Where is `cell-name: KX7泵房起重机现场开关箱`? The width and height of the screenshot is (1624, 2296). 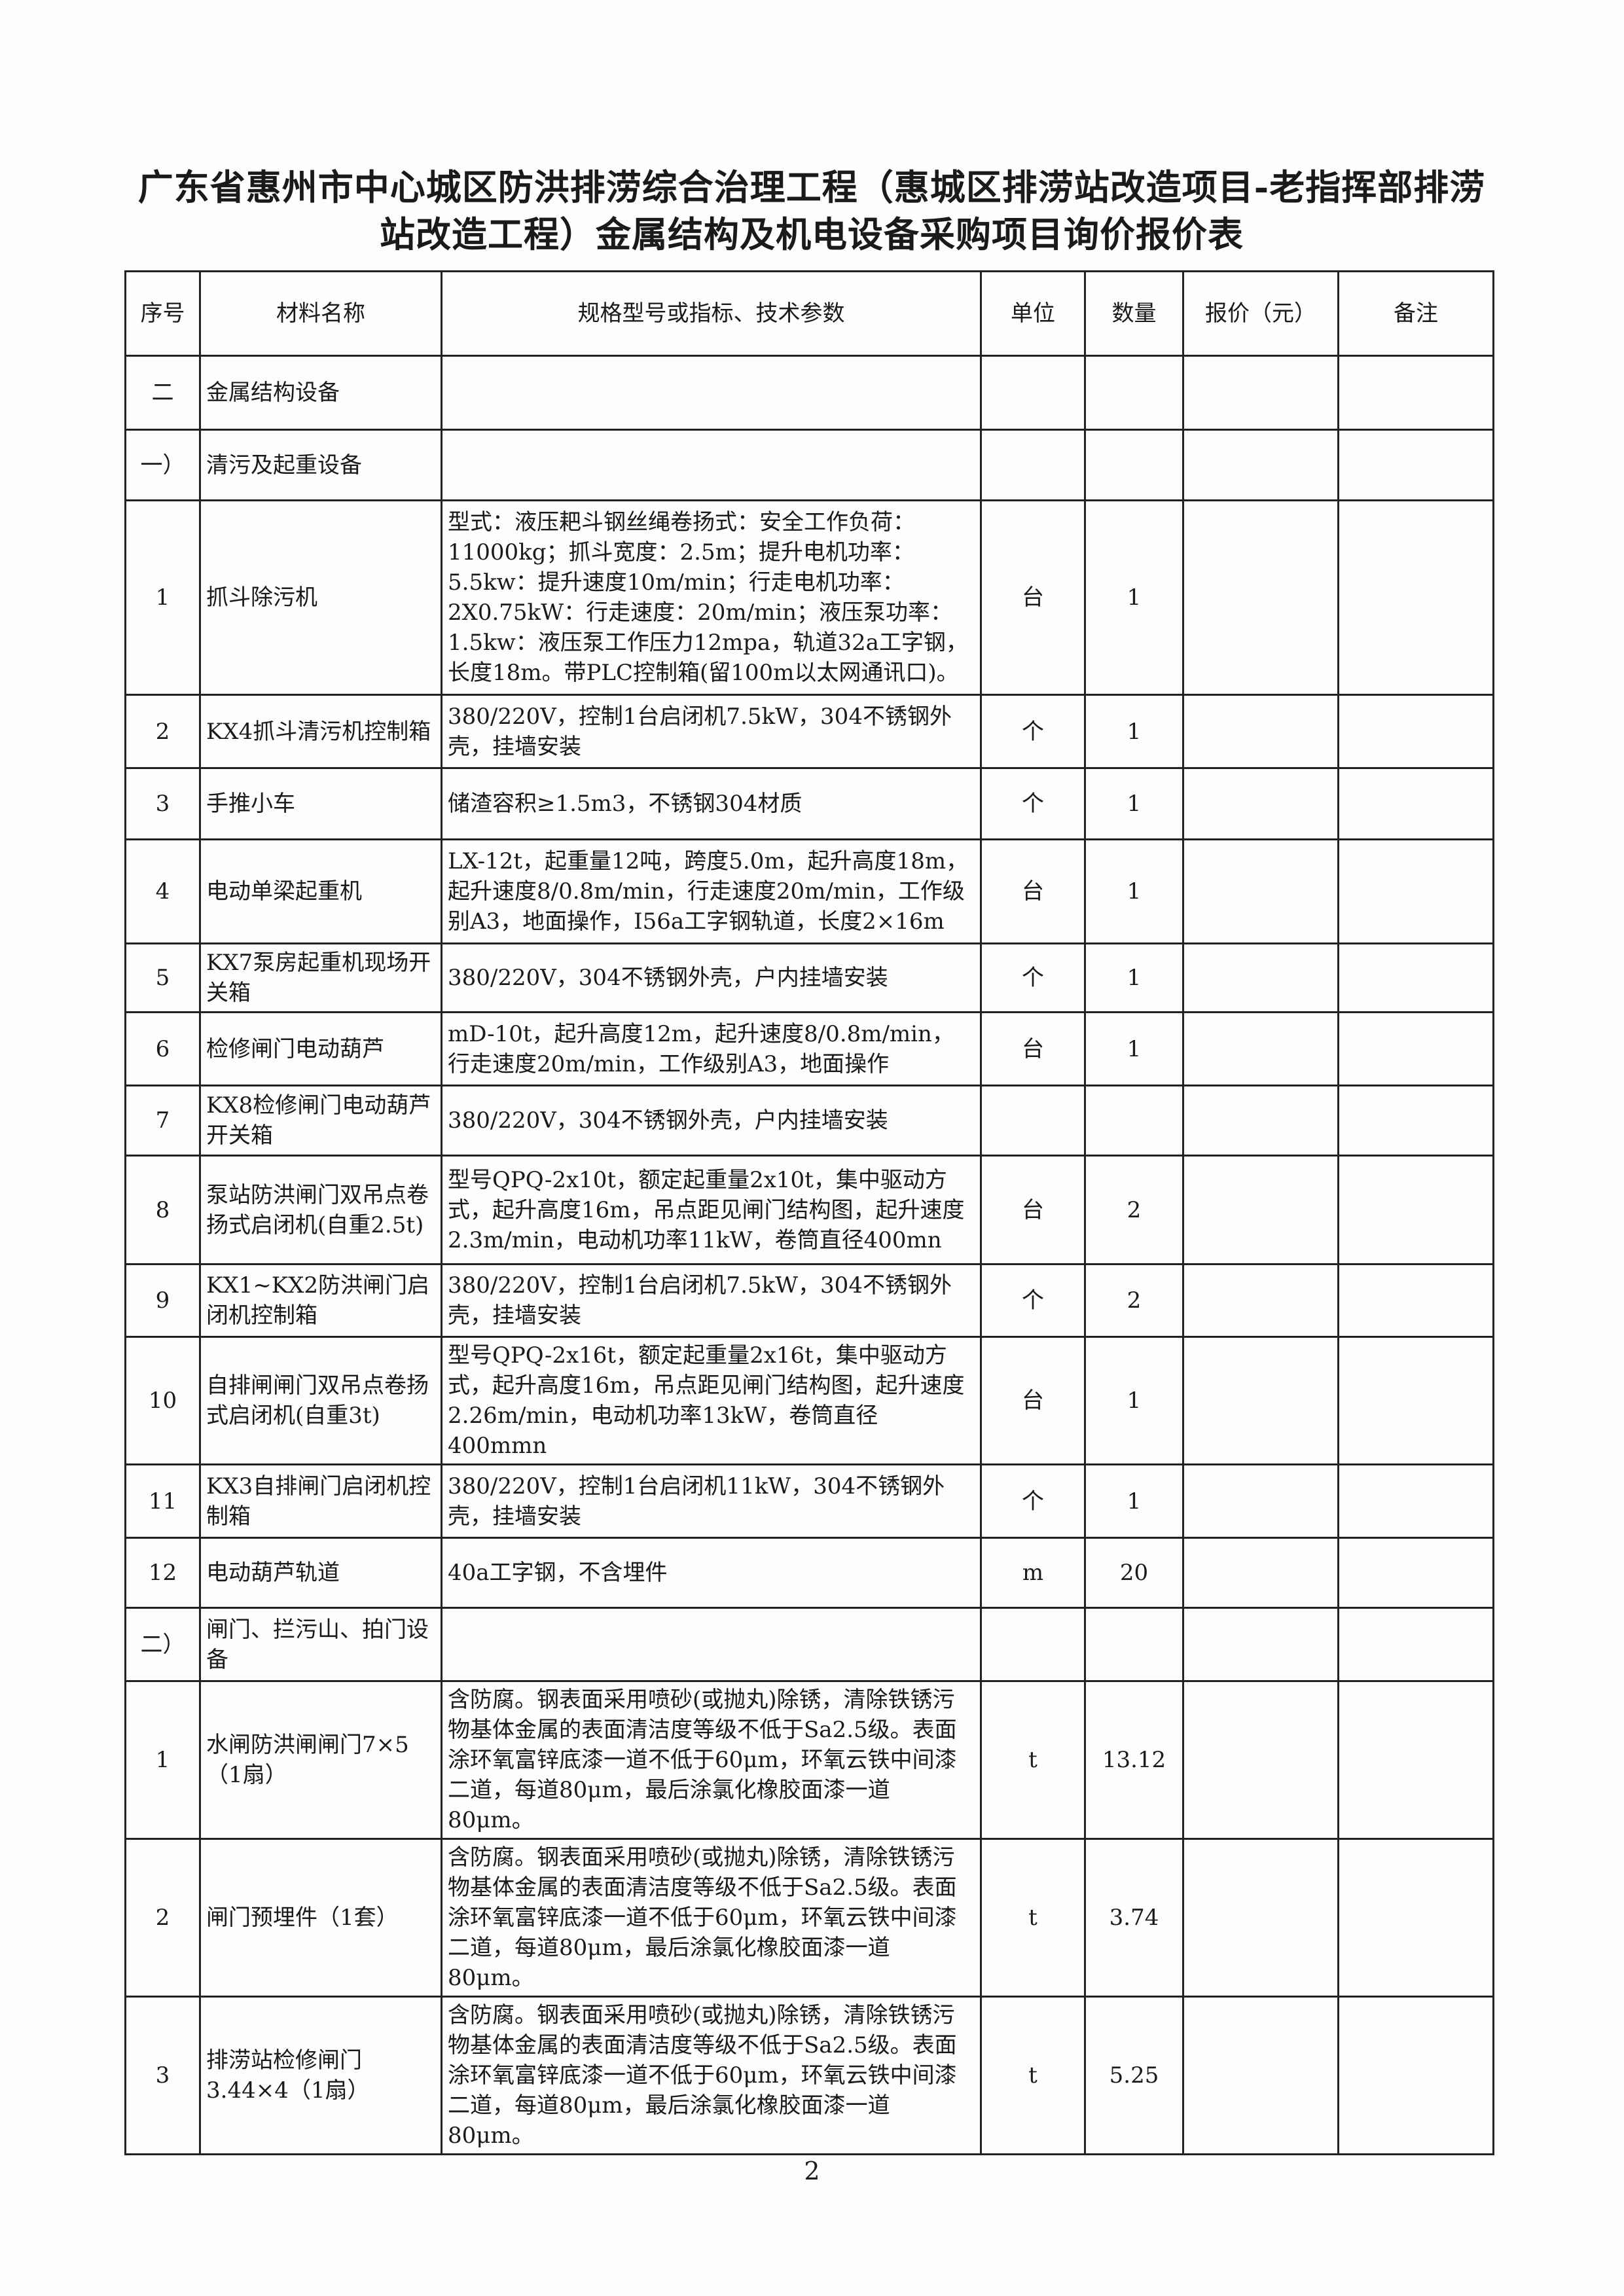
cell-name: KX7泵房起重机现场开关箱 is located at coordinates (320, 977).